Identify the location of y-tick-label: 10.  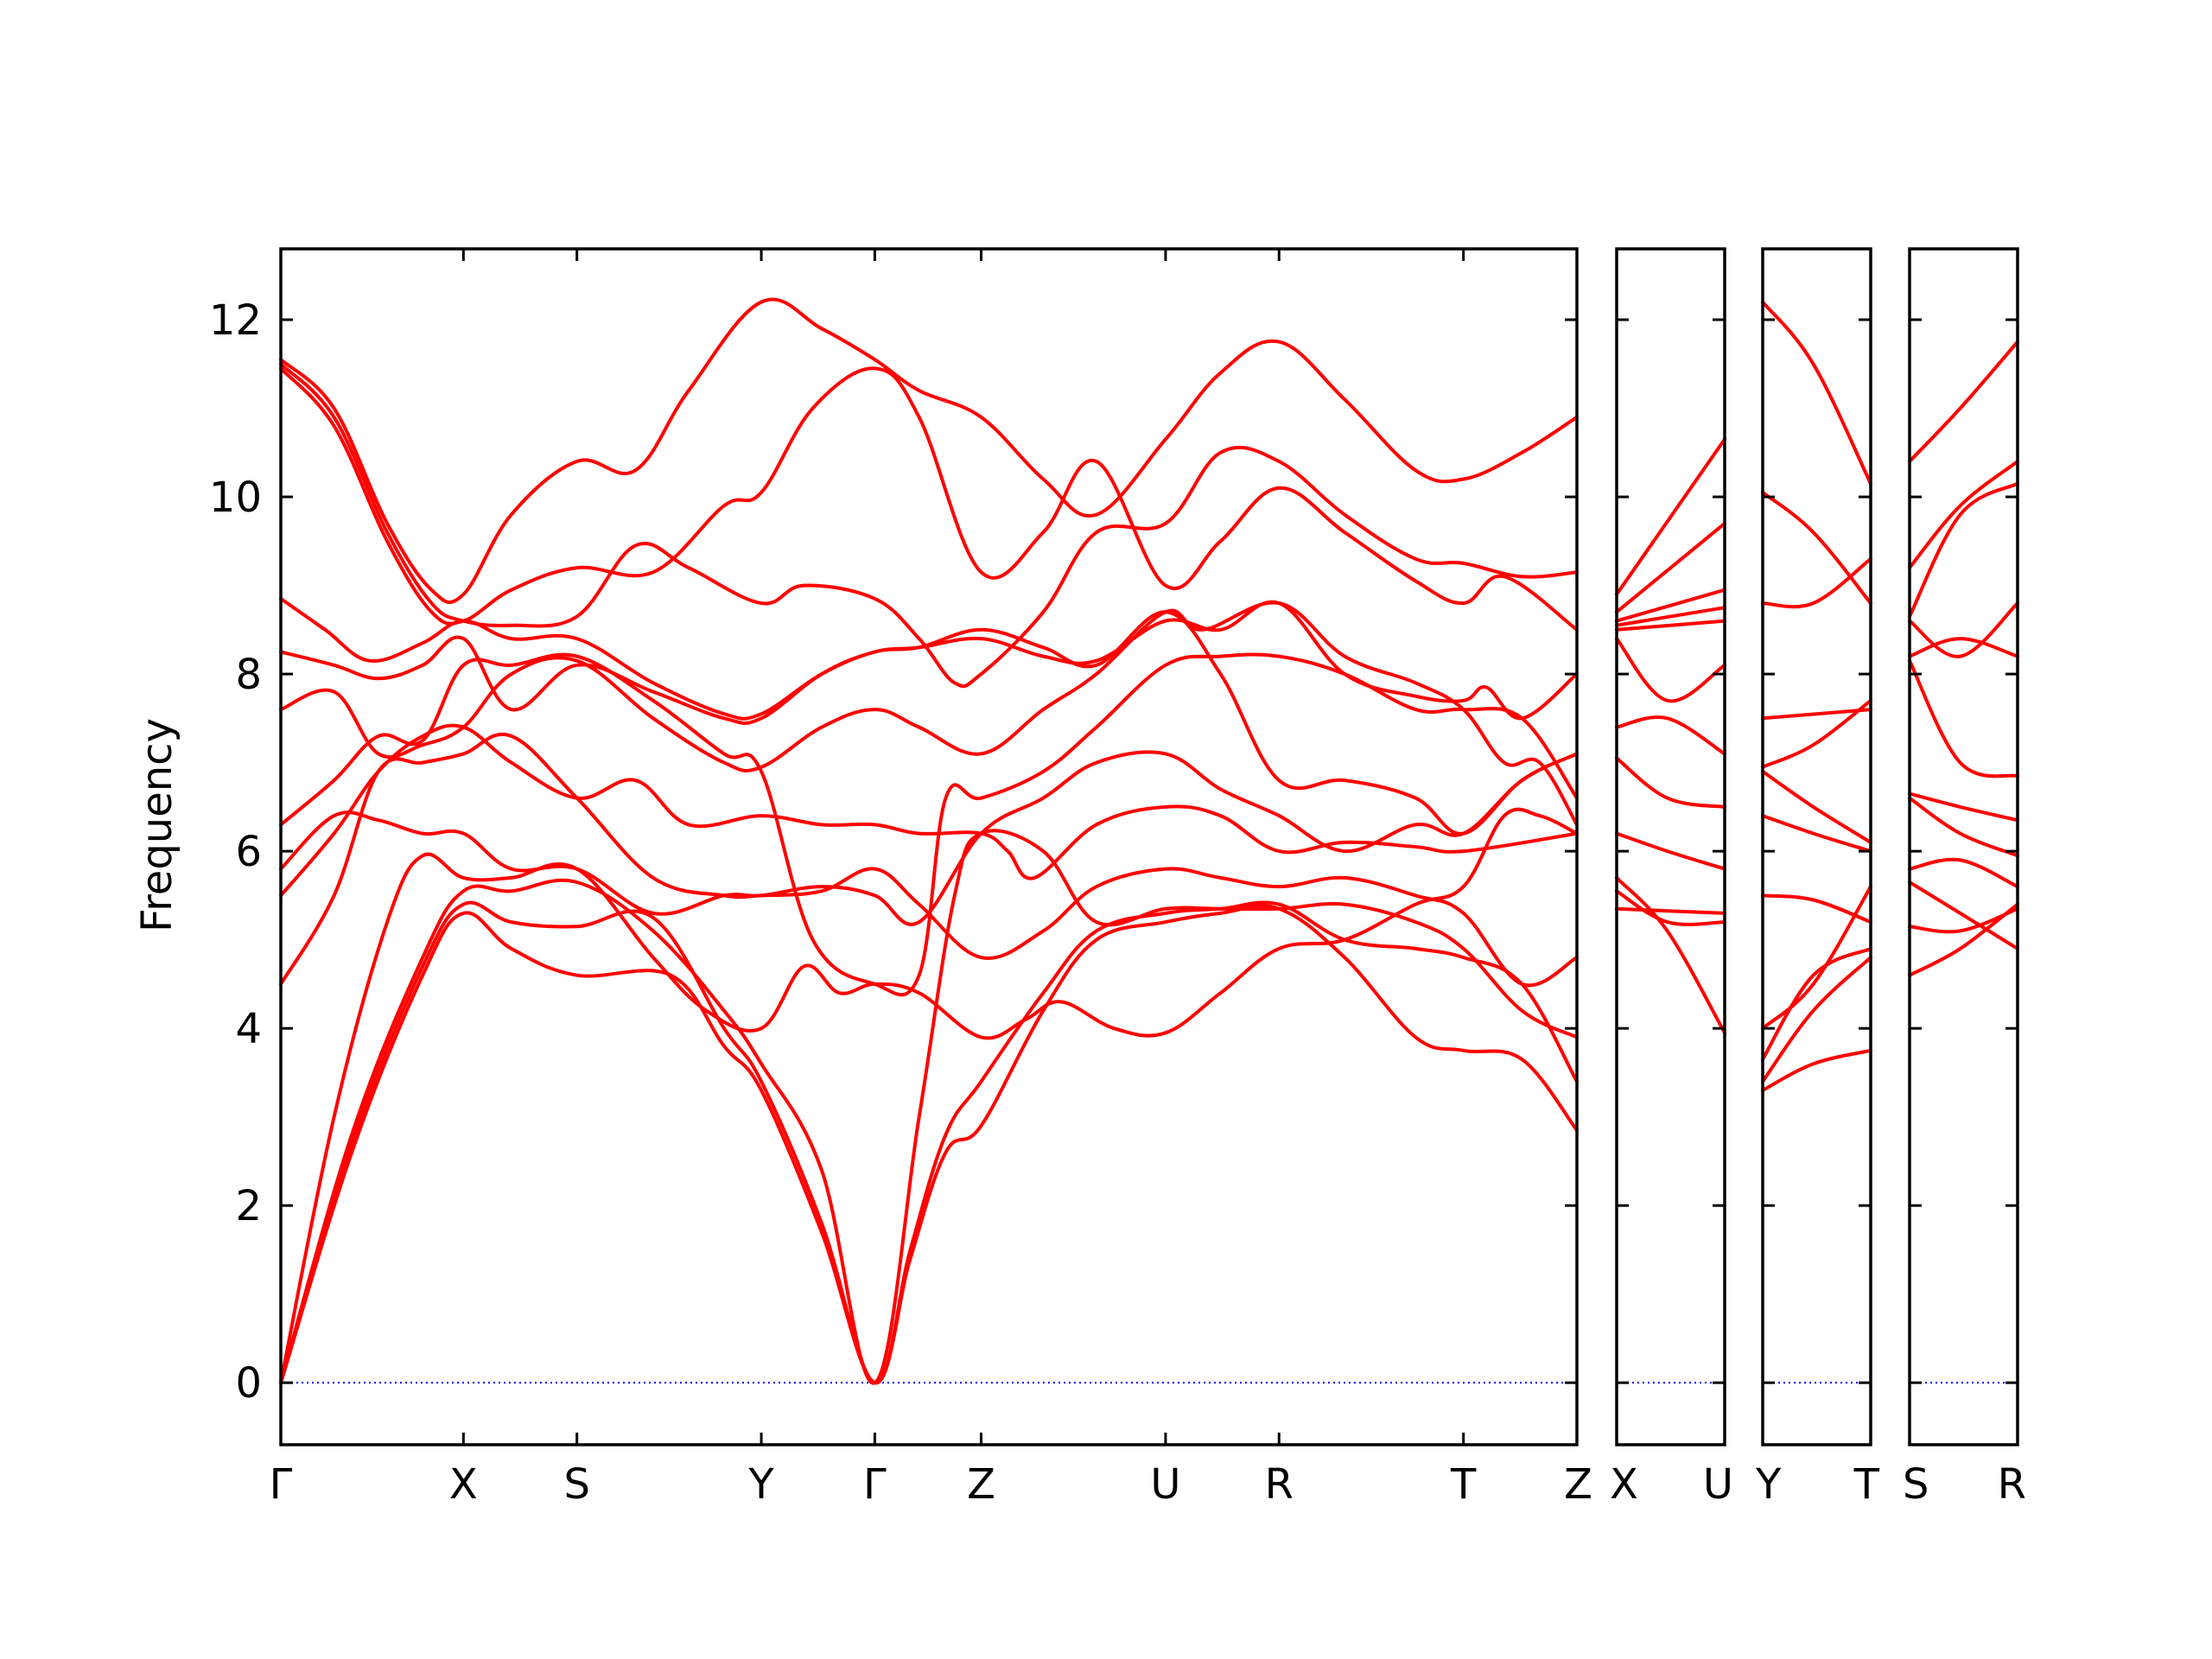
(235, 498).